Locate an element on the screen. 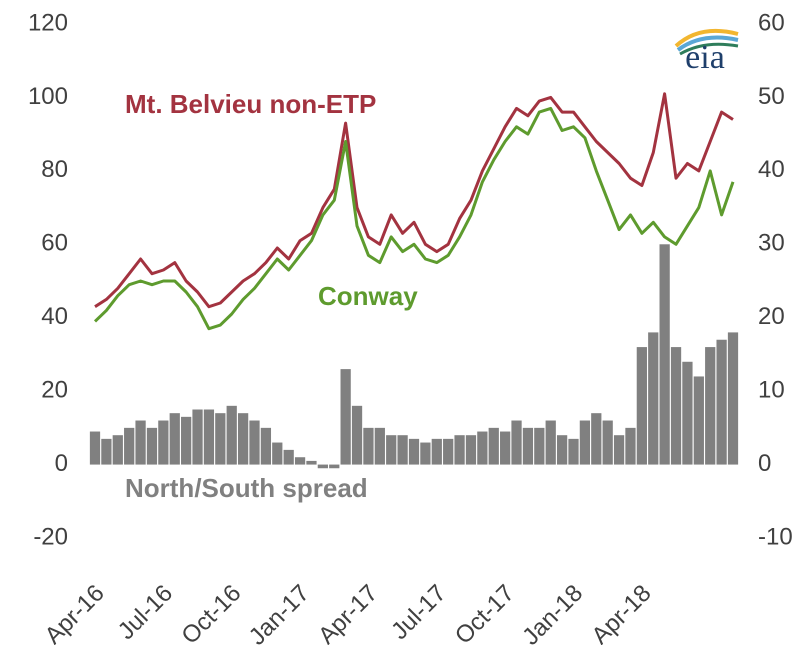  x-tick-label: Oct-17 is located at coordinates (485, 612).